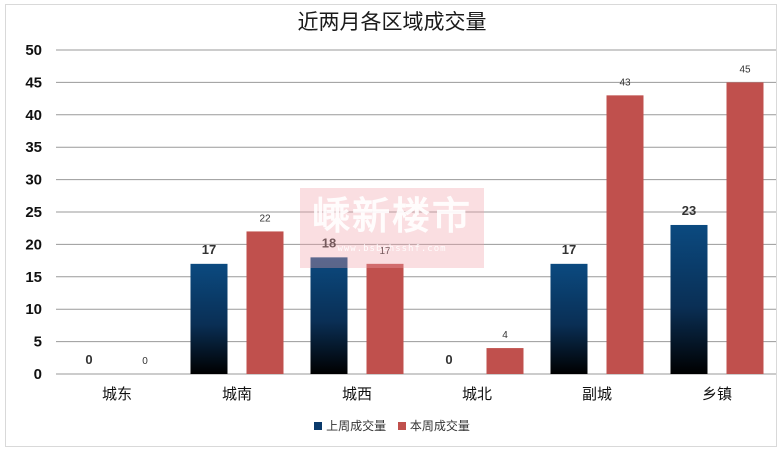 Image resolution: width=784 pixels, height=455 pixels. Describe the element at coordinates (237, 394) in the screenshot. I see `x-tick-label: 城南` at that location.